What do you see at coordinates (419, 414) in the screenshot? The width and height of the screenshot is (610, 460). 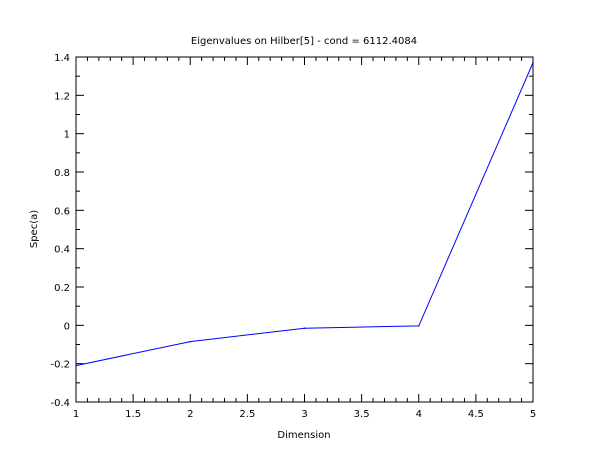 I see `x-tick-label: 4` at bounding box center [419, 414].